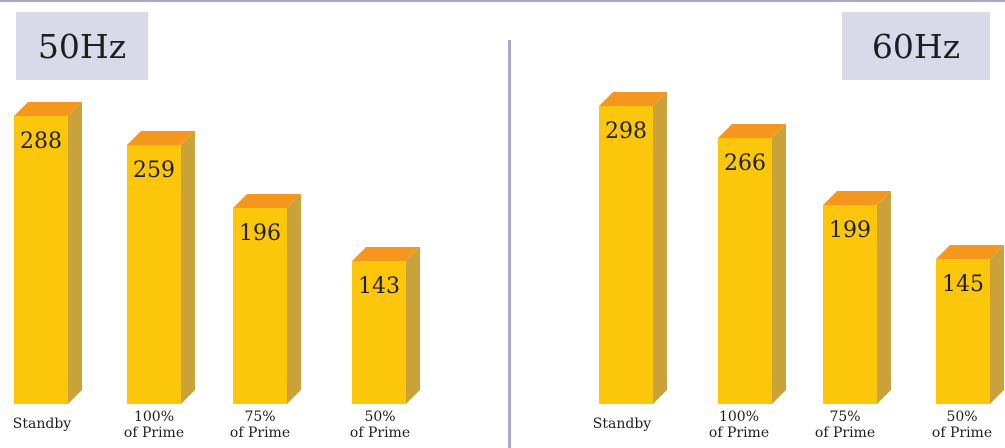 The width and height of the screenshot is (1005, 448). Describe the element at coordinates (626, 131) in the screenshot. I see `data-label: 298` at that location.